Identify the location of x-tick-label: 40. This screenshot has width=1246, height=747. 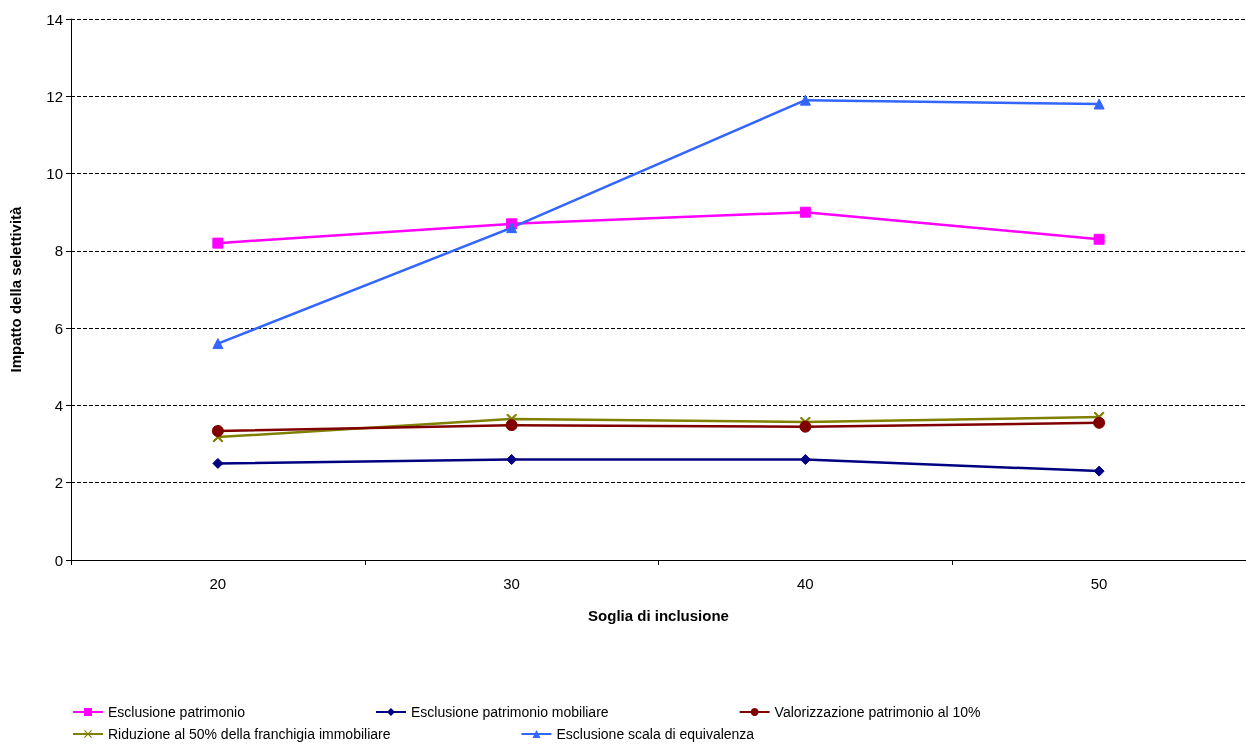
(805, 583).